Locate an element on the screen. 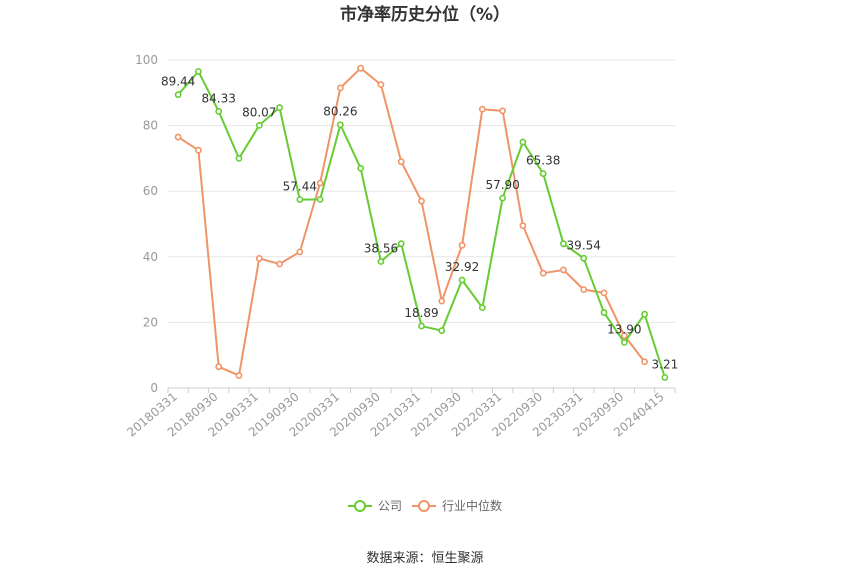 The image size is (850, 574). y-tick-label: 0 is located at coordinates (154, 388).